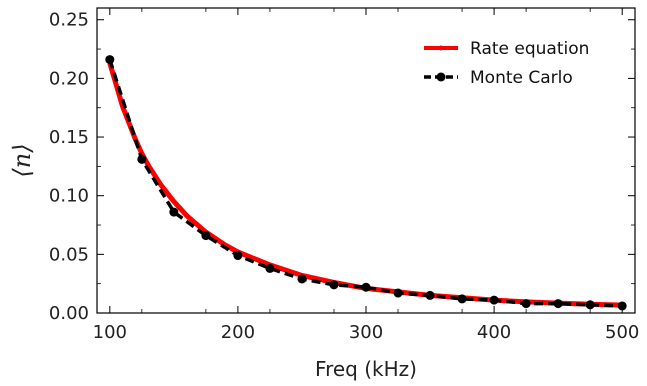 The width and height of the screenshot is (647, 386). What do you see at coordinates (69, 20) in the screenshot?
I see `y-tick-label: 0.25` at bounding box center [69, 20].